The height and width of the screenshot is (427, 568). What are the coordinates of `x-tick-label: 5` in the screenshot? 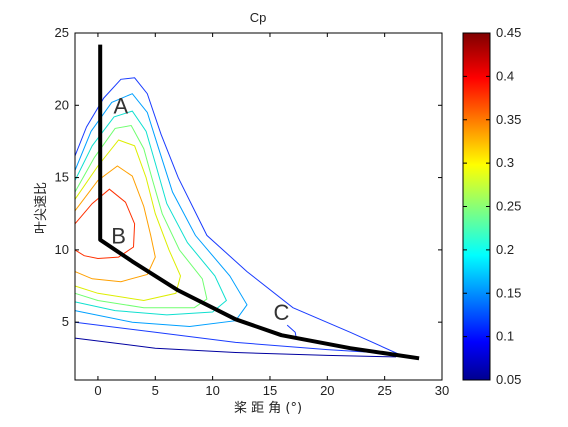 It's located at (155, 390).